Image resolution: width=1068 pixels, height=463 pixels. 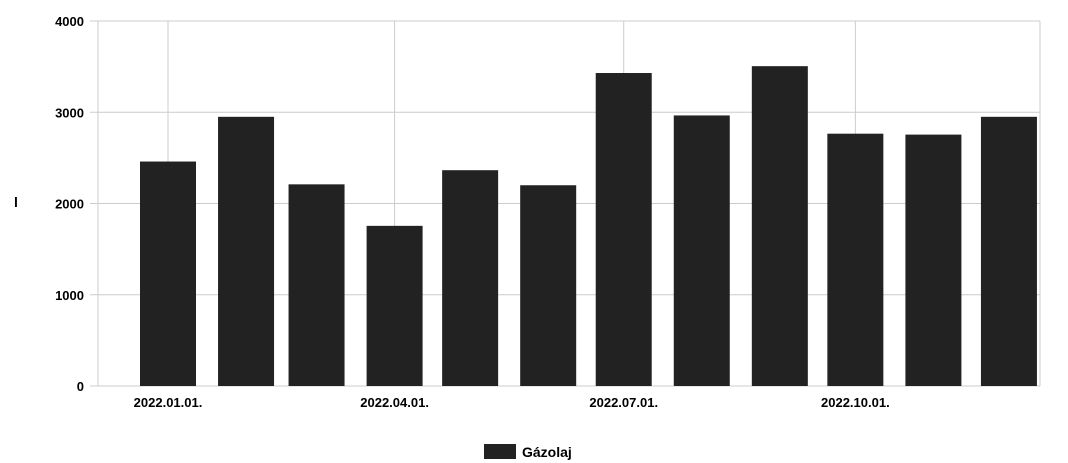 I want to click on x-tick-label: 2022.04.01., so click(x=394, y=402).